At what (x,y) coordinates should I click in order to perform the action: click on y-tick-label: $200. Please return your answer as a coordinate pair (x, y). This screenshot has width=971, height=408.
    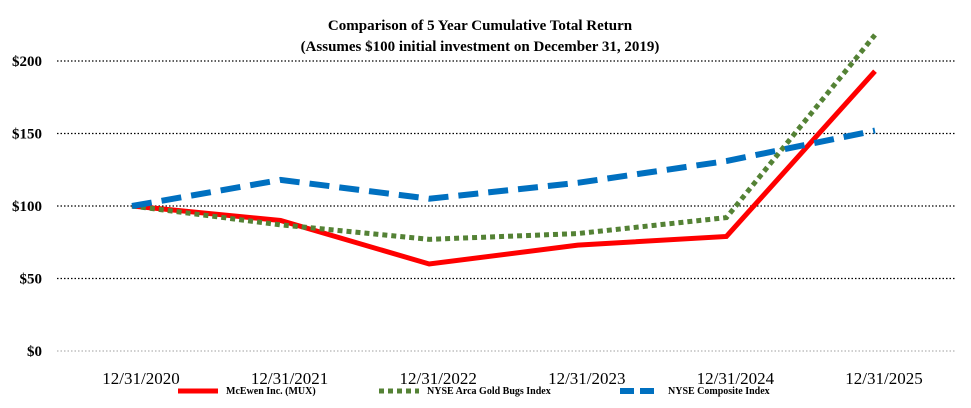
    Looking at the image, I should click on (27, 62).